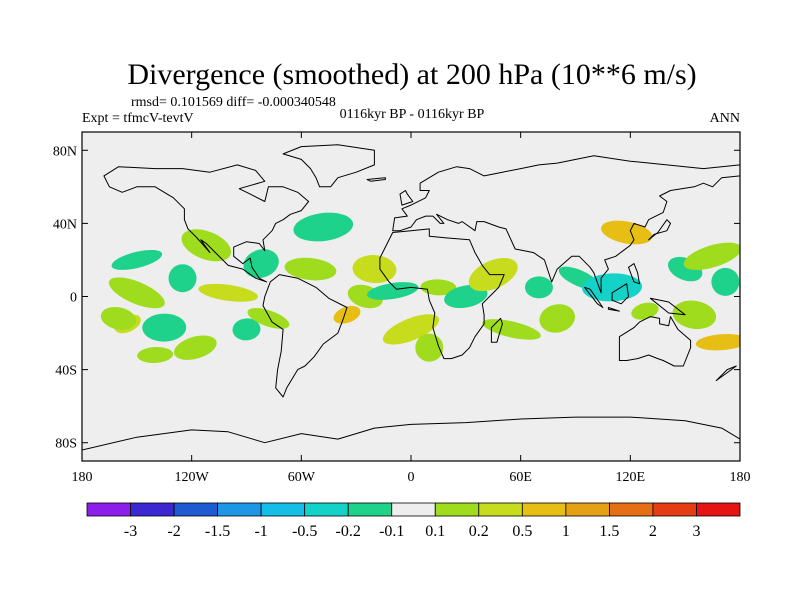 The image size is (800, 600). Describe the element at coordinates (435, 531) in the screenshot. I see `colorbar-label: 0.1` at that location.